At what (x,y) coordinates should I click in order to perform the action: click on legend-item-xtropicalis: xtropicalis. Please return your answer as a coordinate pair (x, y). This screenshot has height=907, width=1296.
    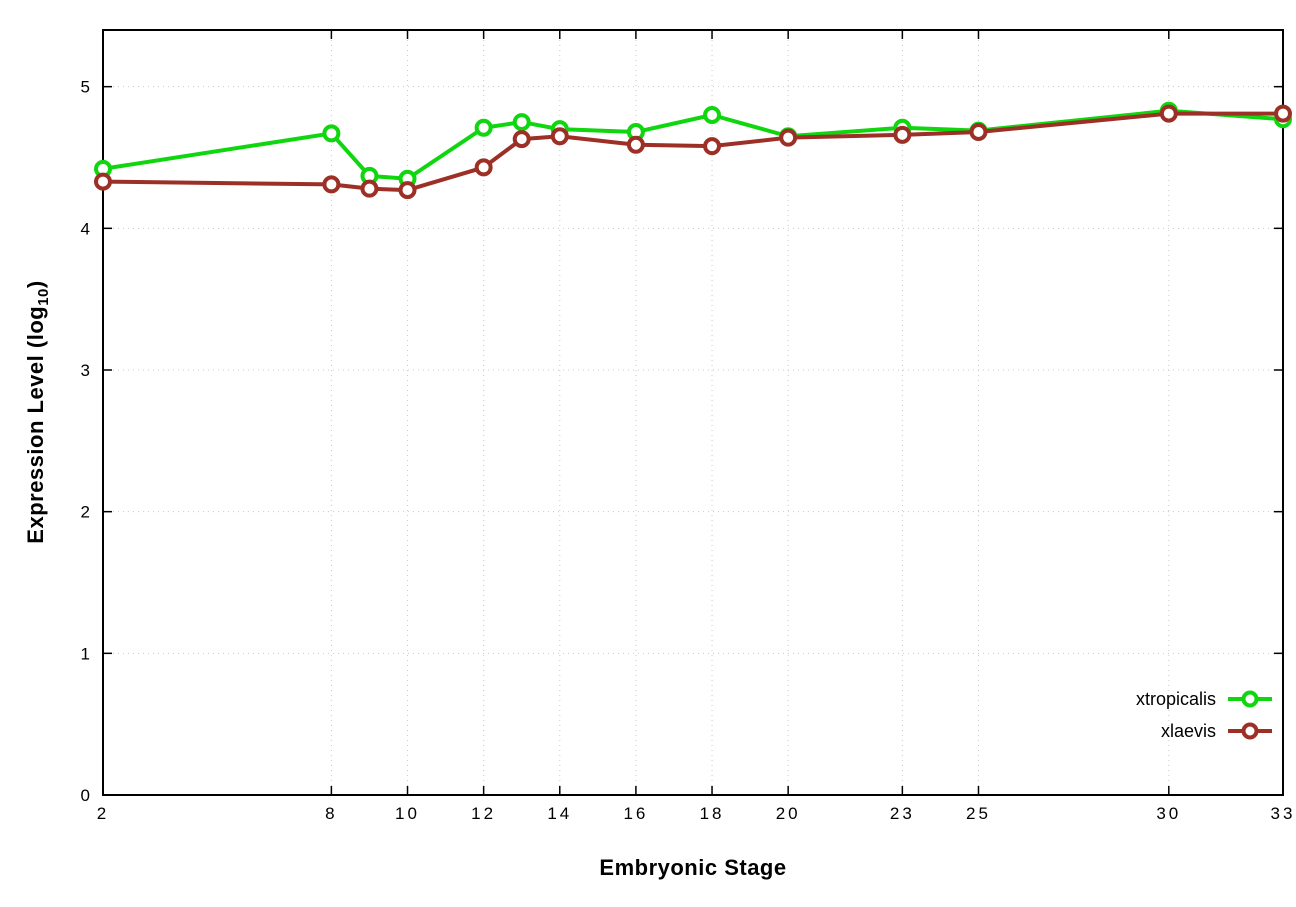
    Looking at the image, I should click on (1205, 699).